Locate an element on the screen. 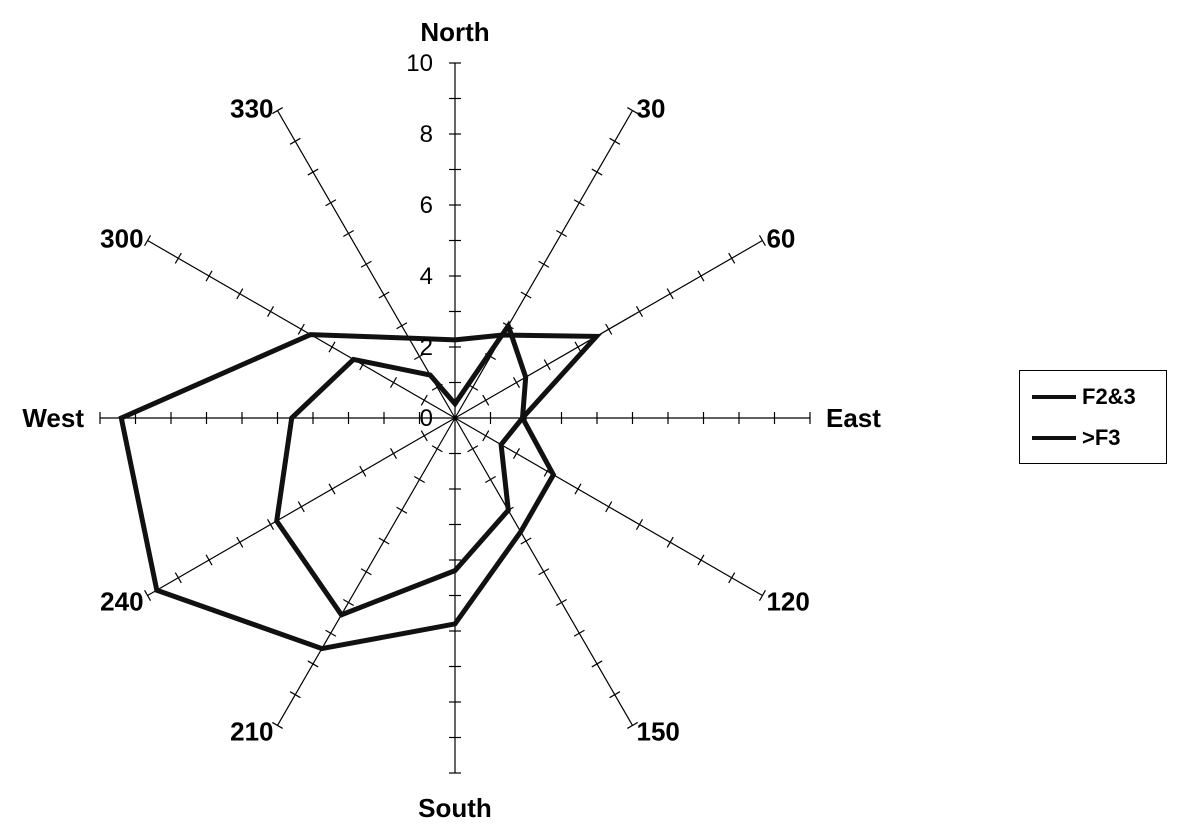  direction-label-30: 30 is located at coordinates (651, 109).